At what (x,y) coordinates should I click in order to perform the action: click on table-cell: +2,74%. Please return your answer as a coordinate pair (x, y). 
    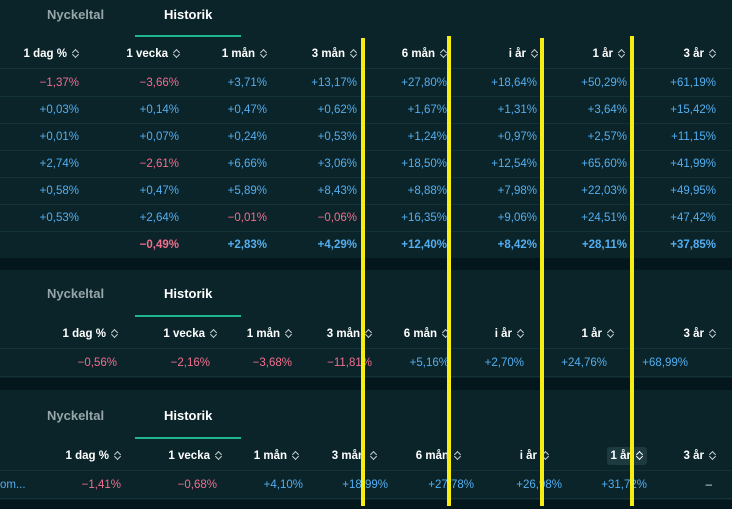
    Looking at the image, I should click on (59, 164).